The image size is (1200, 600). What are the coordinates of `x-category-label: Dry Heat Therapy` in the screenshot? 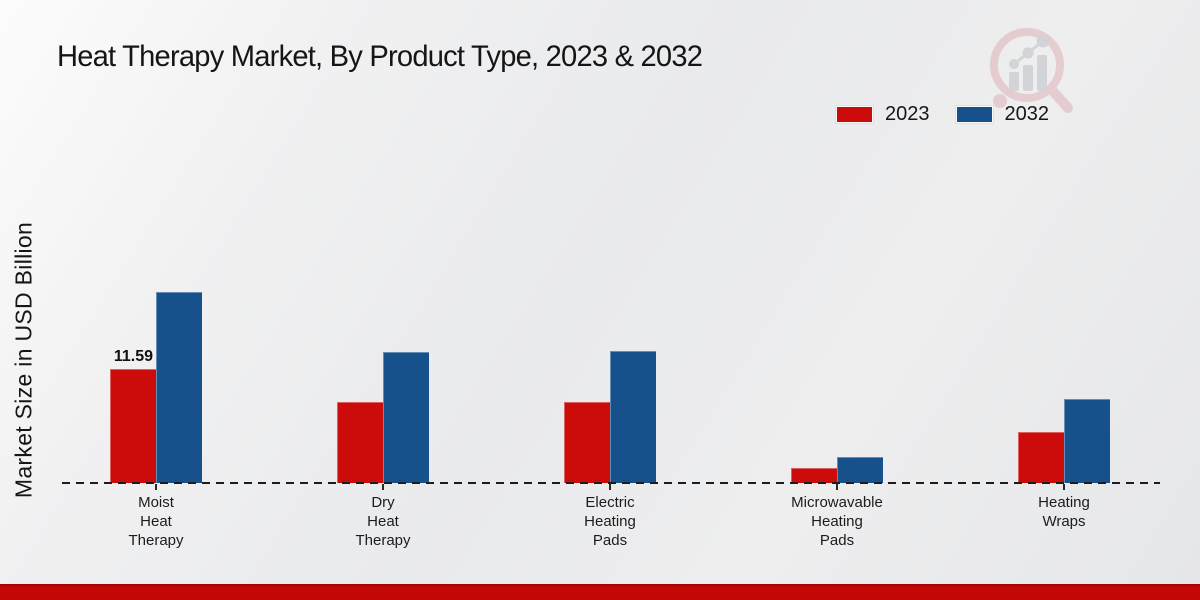 It's located at (383, 521).